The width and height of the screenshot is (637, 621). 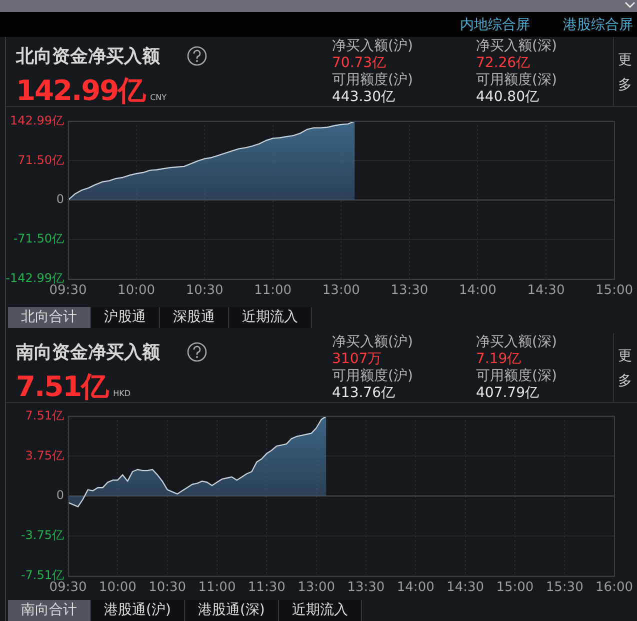 What do you see at coordinates (158, 98) in the screenshot?
I see `text: CNY` at bounding box center [158, 98].